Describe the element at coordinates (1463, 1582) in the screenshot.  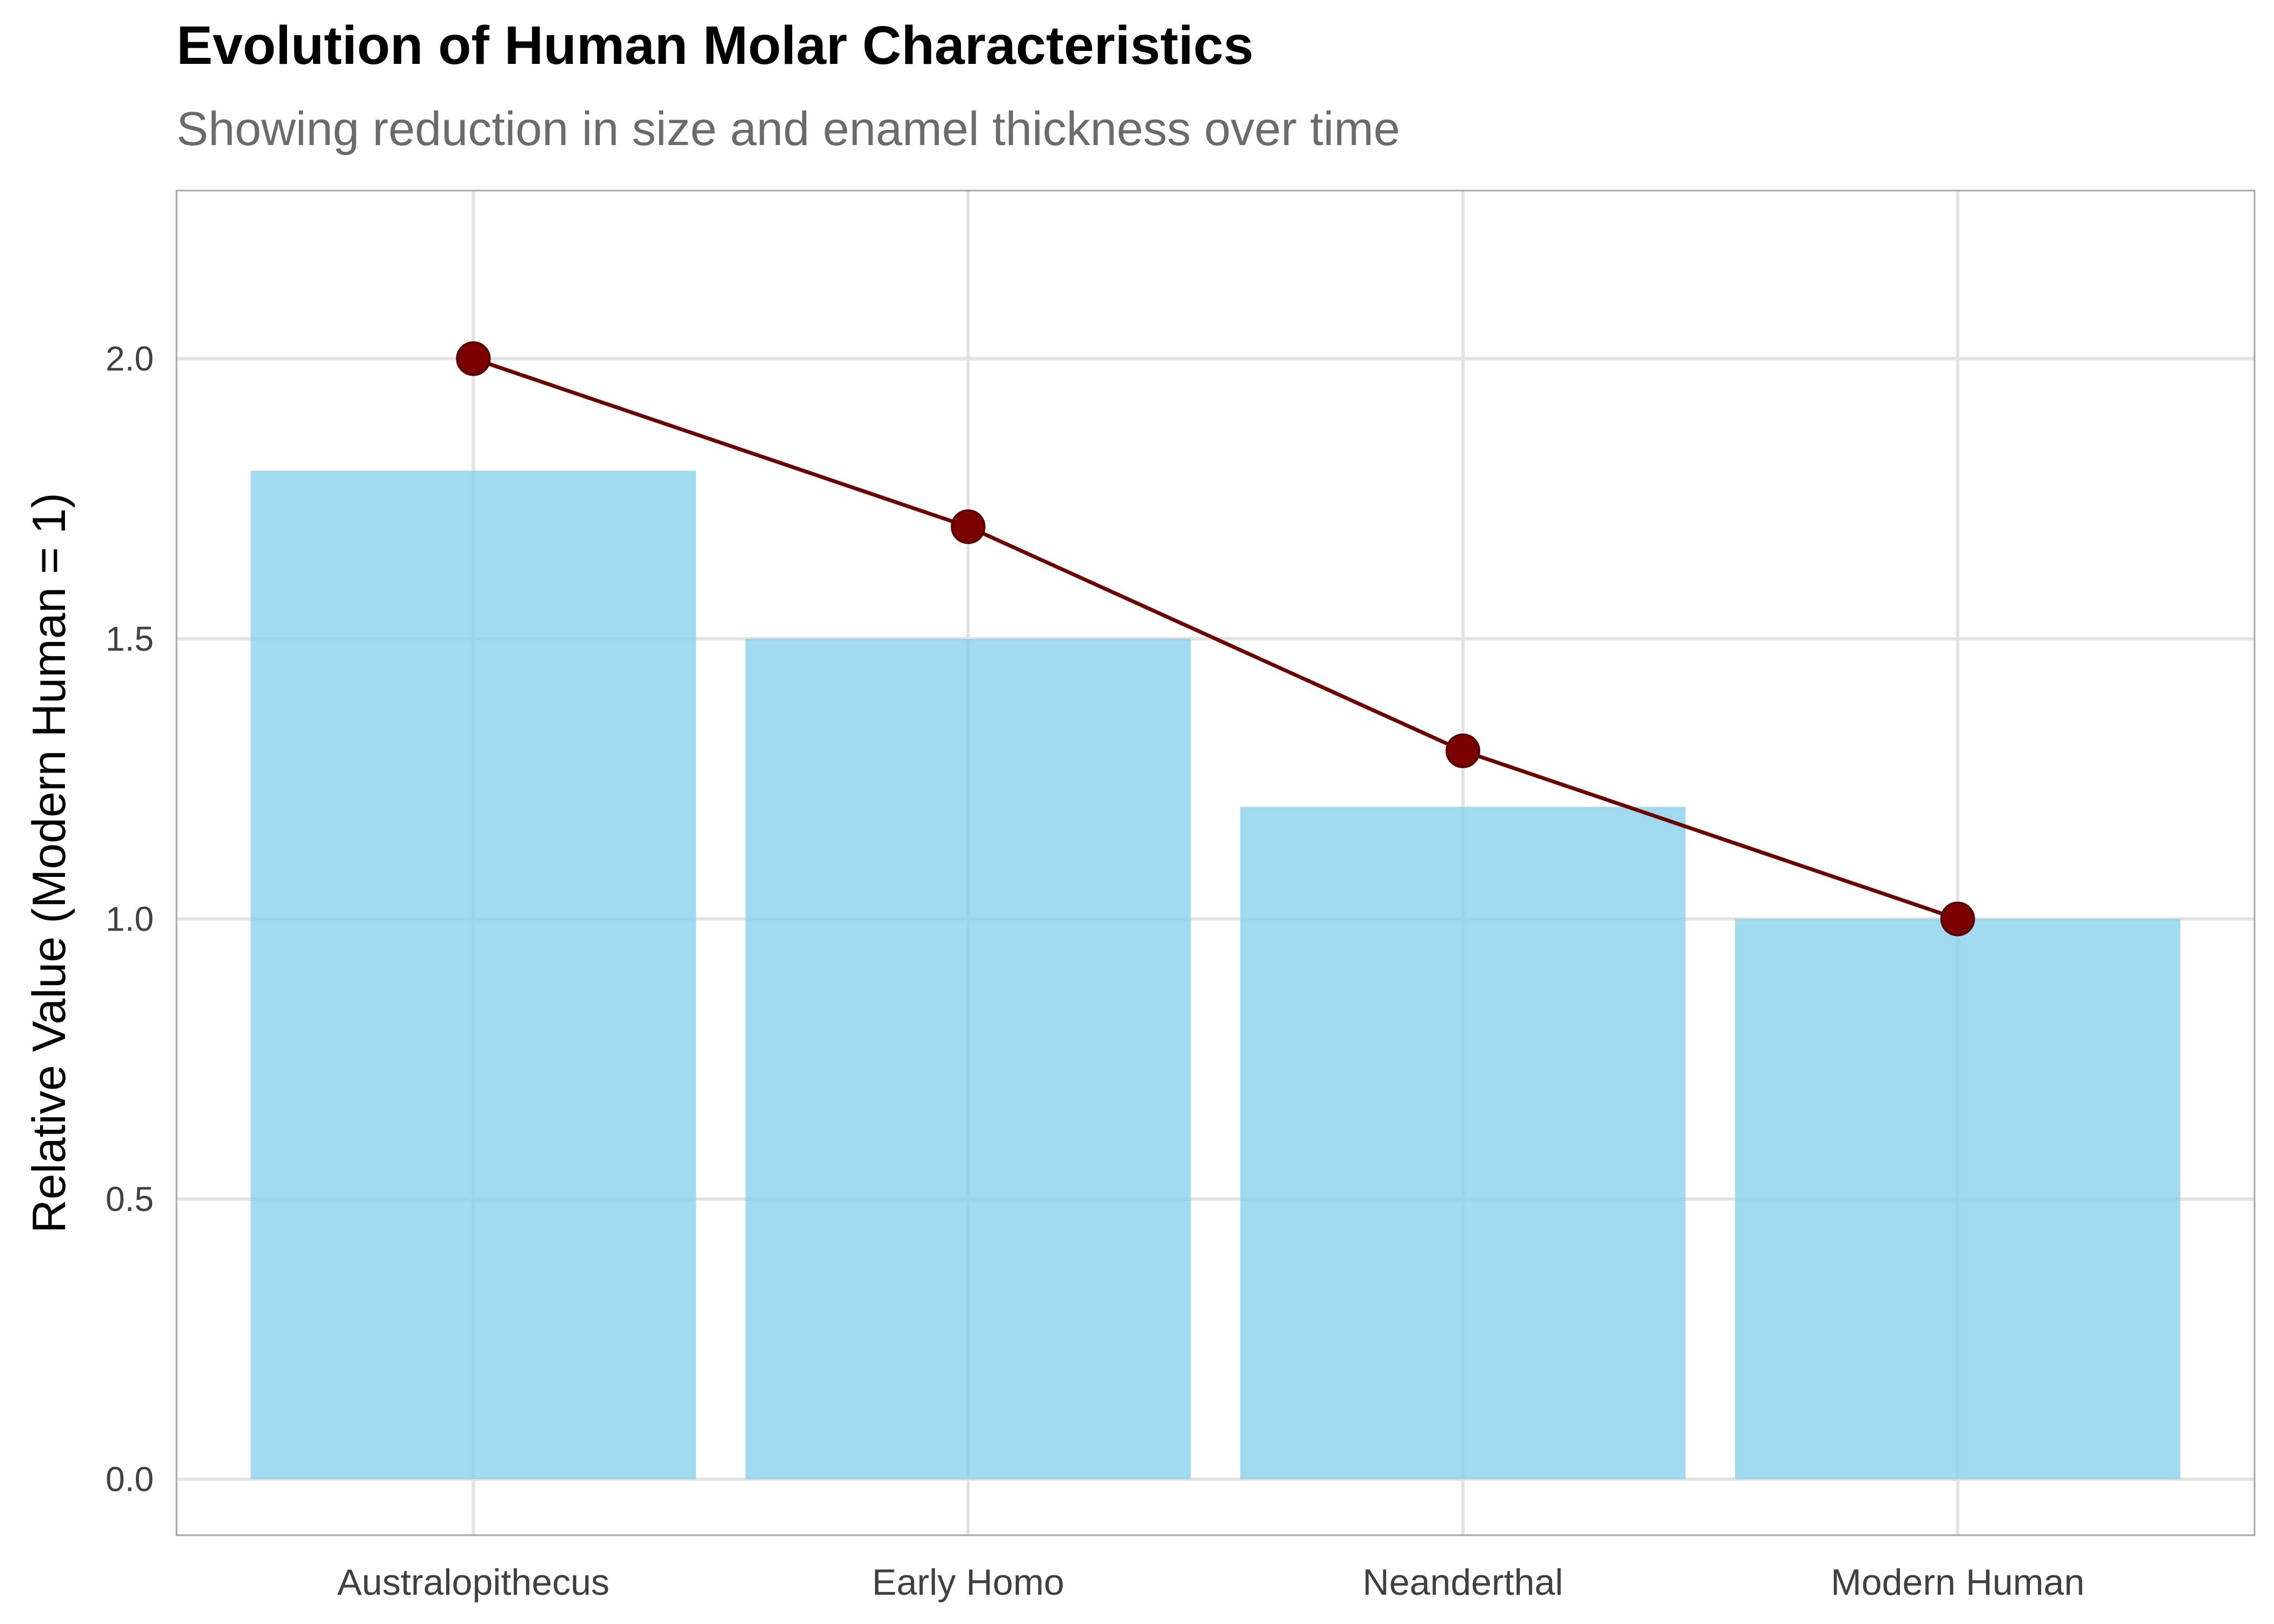
I see `x-tick-label: Neanderthal` at that location.